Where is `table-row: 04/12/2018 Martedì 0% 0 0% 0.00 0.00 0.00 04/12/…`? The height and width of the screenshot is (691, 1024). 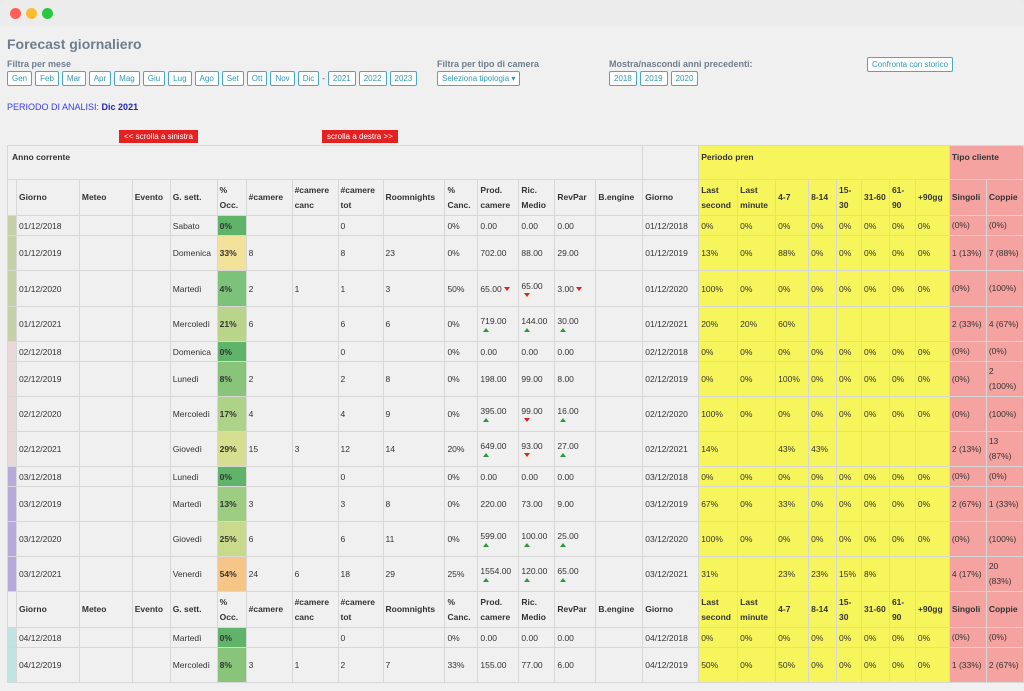
table-row: 04/12/2018 Martedì 0% 0 0% 0.00 0.00 0.00 04/12/… is located at coordinates (515, 637).